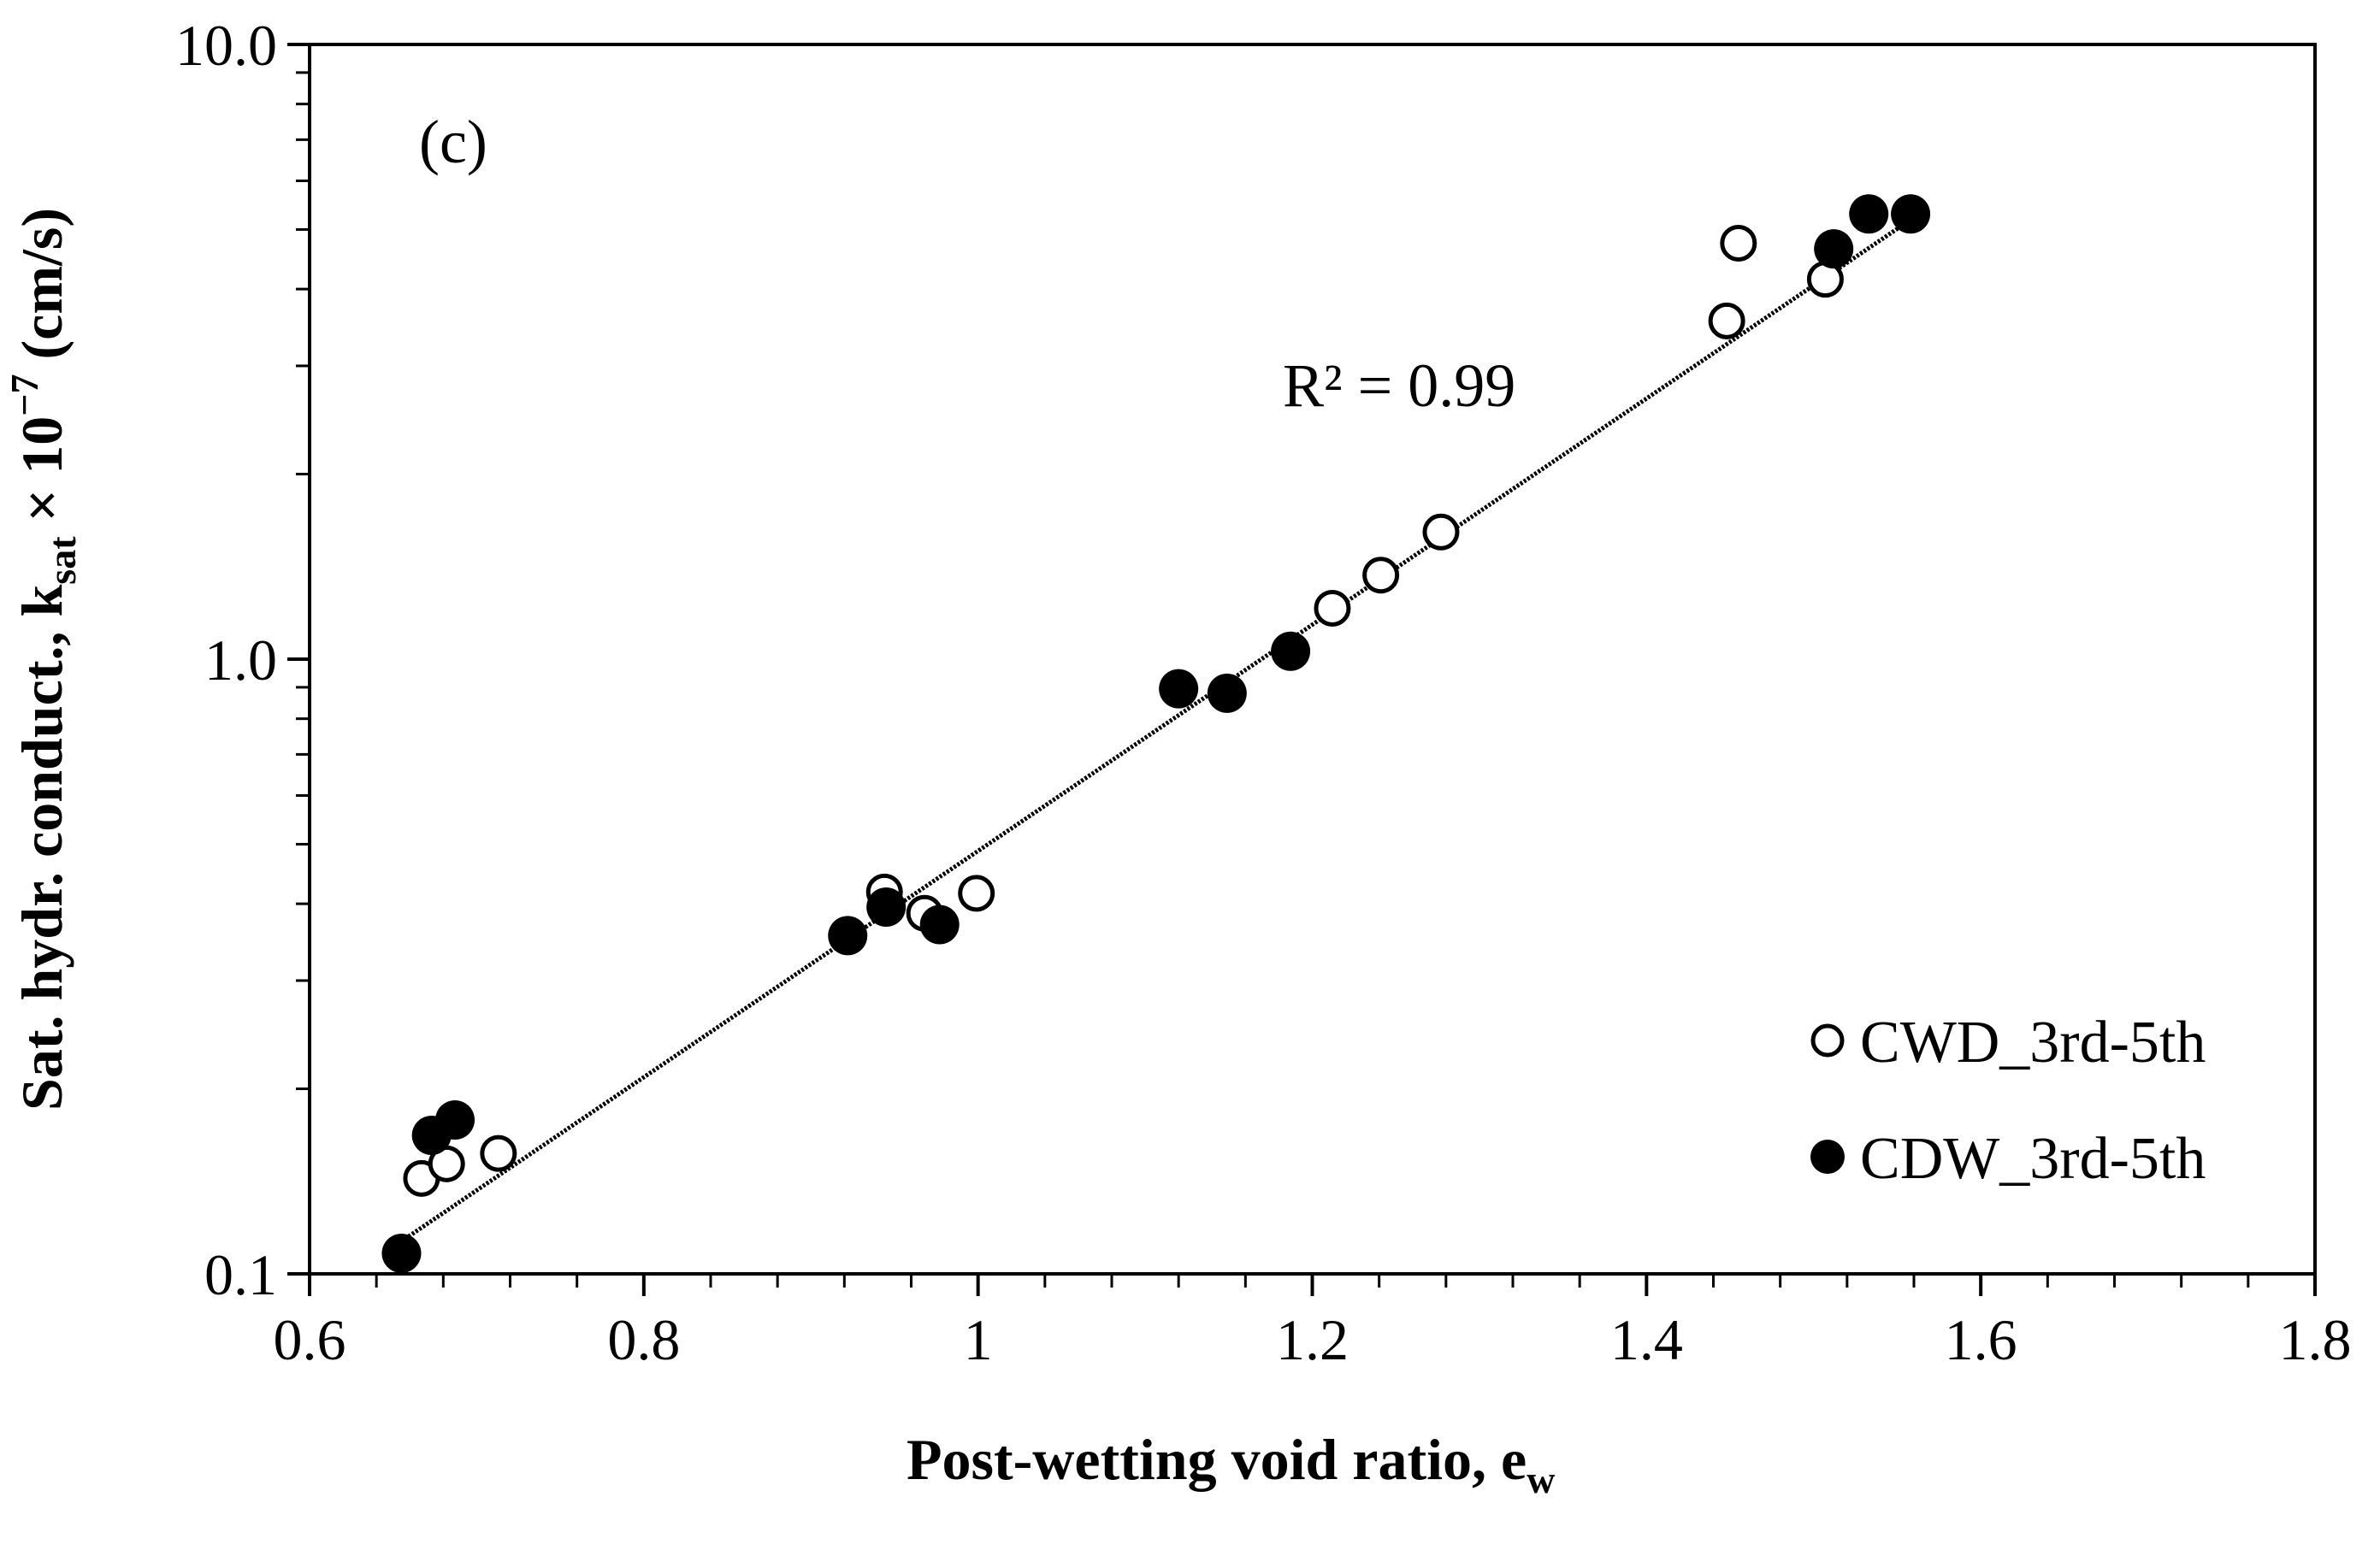  I want to click on y-axis-title-sub: sat, so click(62, 560).